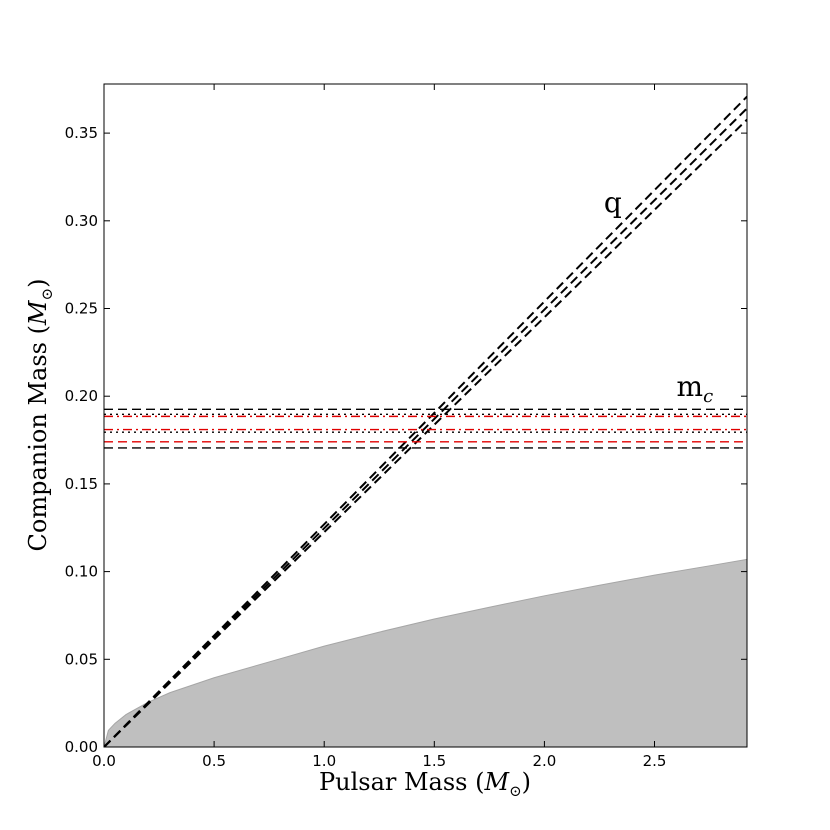 This screenshot has width=830, height=830. What do you see at coordinates (81, 133) in the screenshot?
I see `y-tick-label: 0.35` at bounding box center [81, 133].